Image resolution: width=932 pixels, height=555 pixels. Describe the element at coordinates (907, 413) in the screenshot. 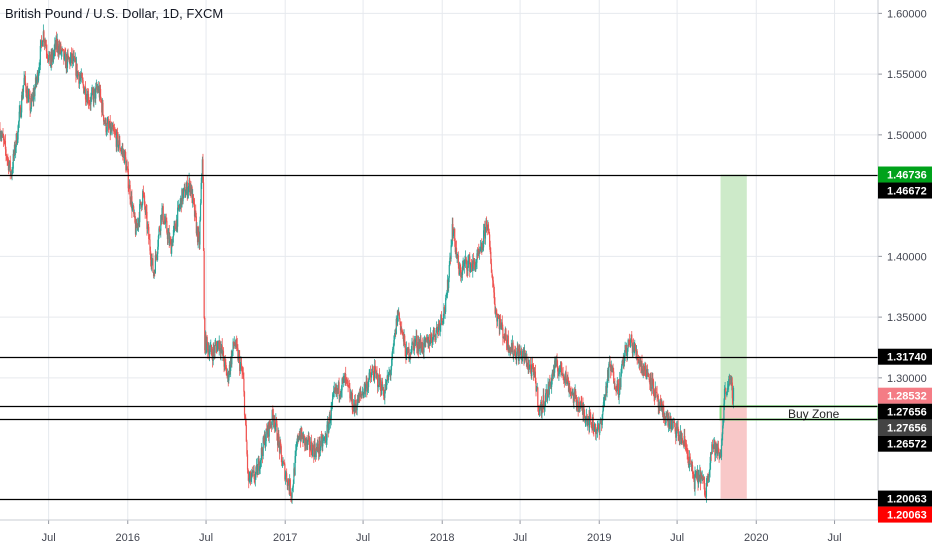

I see `price-label: 1.27656` at that location.